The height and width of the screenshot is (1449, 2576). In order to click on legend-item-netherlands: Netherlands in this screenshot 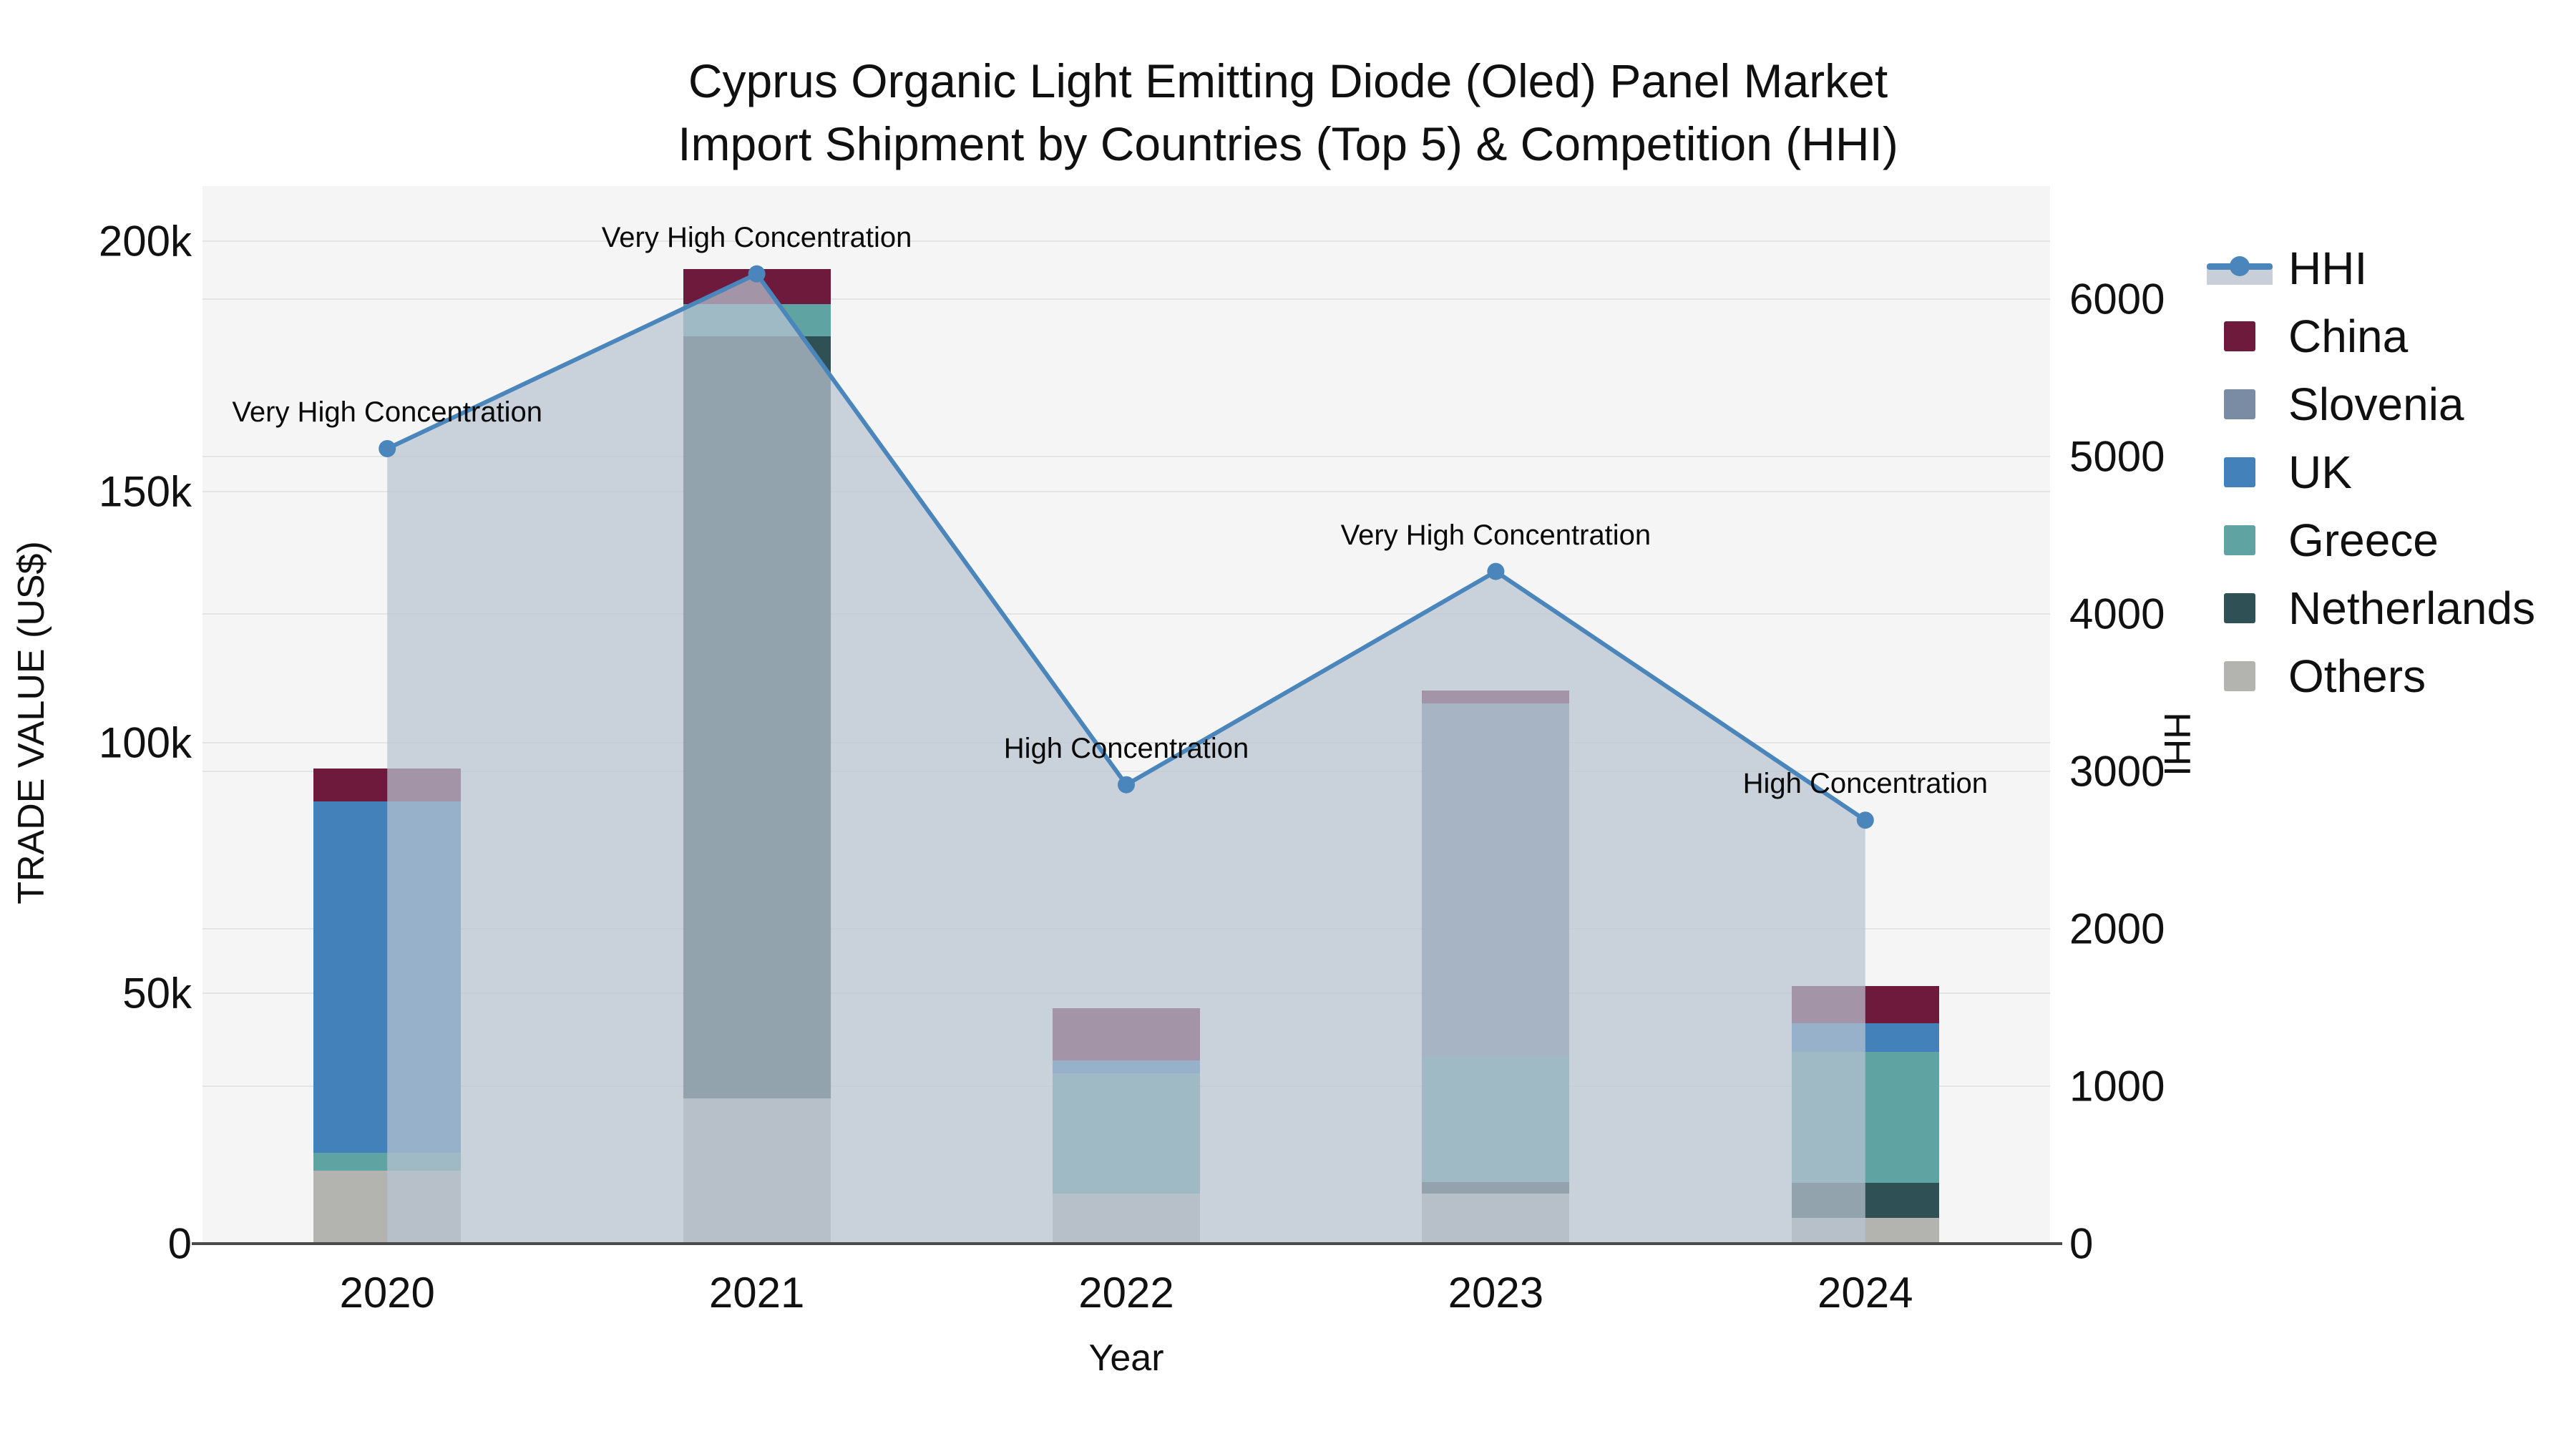, I will do `click(2376, 608)`.